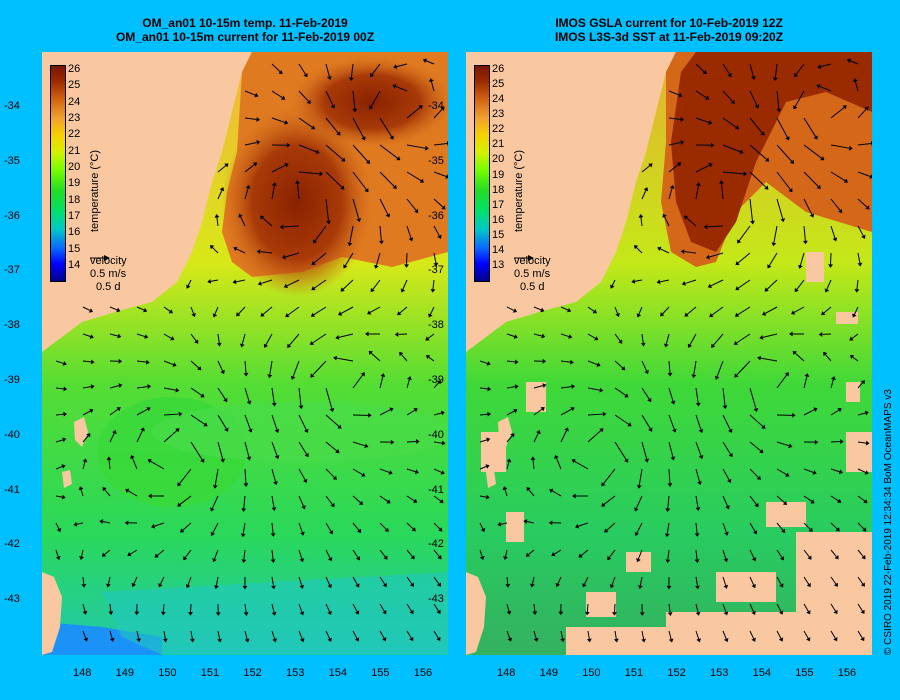 This screenshot has height=700, width=900. I want to click on velocity-legend-duration: 0.5 d, so click(108, 287).